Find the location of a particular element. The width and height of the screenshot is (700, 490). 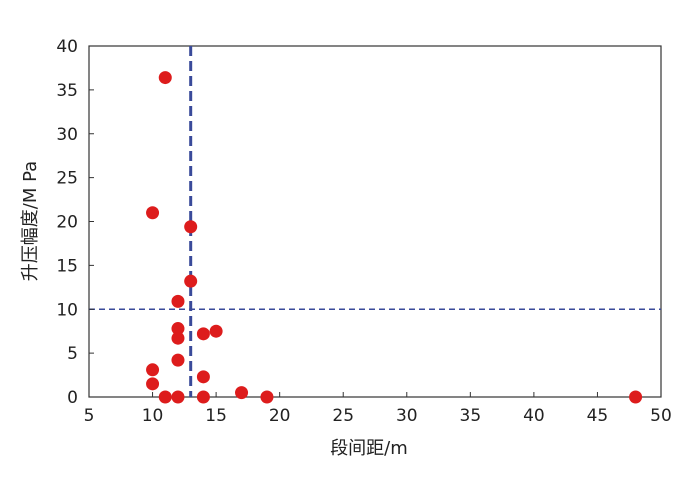

x-tick-label: 40 is located at coordinates (534, 416).